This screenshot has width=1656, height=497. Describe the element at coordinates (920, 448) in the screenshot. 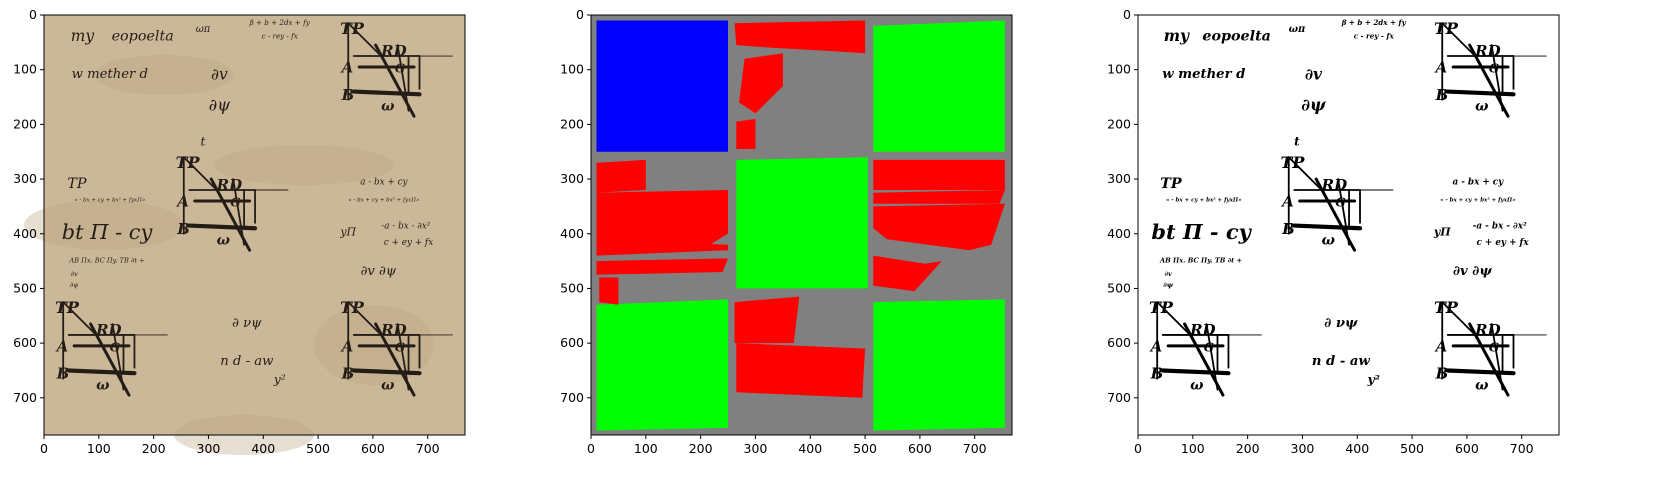

I see `x-tick-label: 600` at that location.